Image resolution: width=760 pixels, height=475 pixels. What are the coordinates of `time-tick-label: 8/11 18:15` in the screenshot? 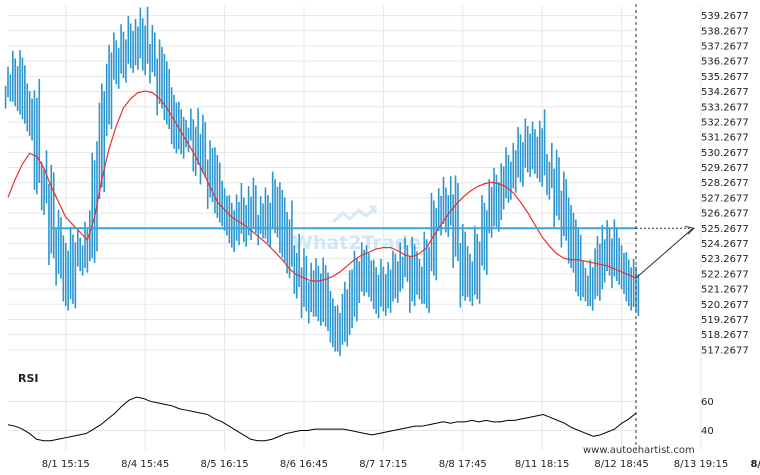 It's located at (542, 464).